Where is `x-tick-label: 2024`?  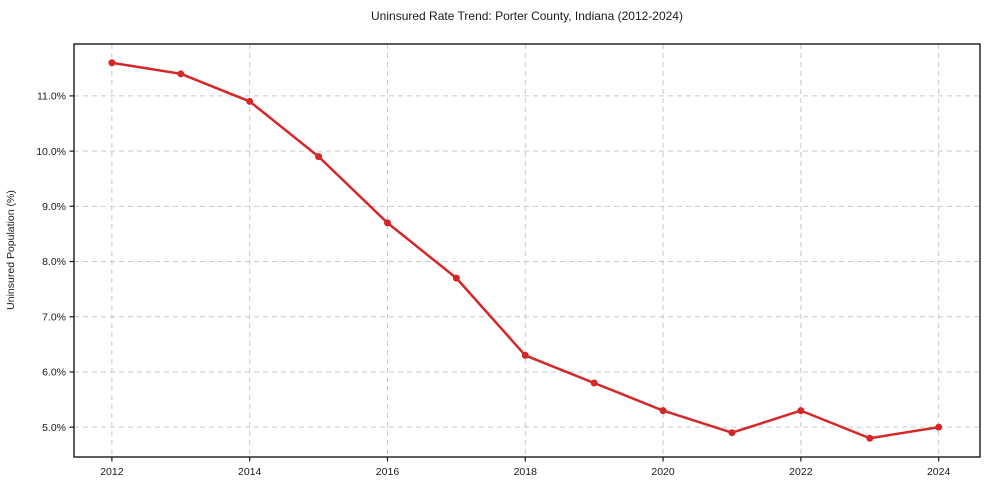
x-tick-label: 2024 is located at coordinates (939, 472).